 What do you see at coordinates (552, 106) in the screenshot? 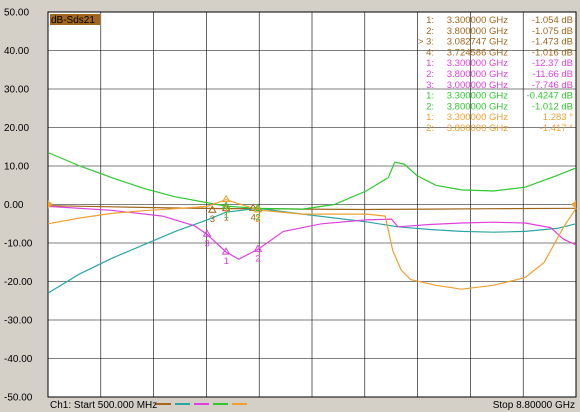
I see `marker-readout-value: -1.012 dB` at bounding box center [552, 106].